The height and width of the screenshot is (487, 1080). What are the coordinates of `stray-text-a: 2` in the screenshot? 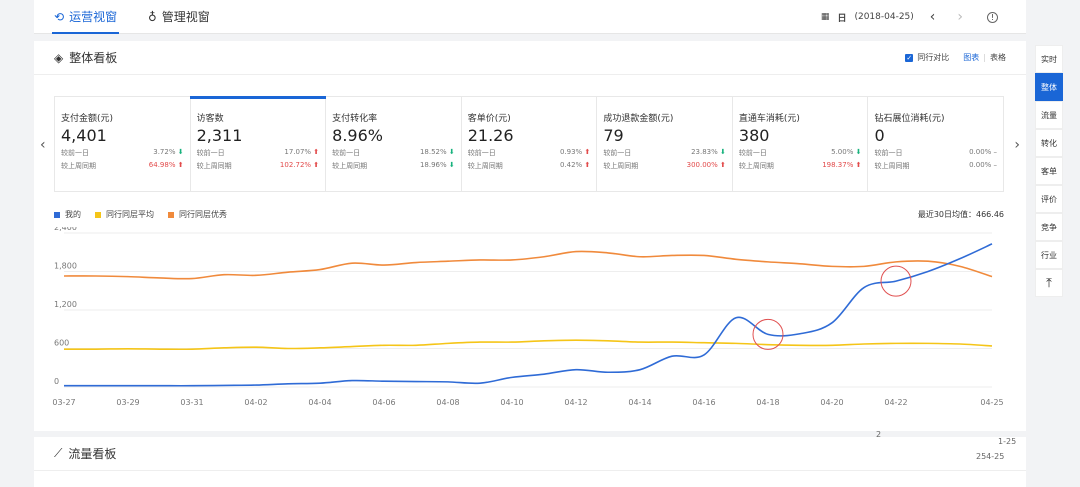 It's located at (879, 434).